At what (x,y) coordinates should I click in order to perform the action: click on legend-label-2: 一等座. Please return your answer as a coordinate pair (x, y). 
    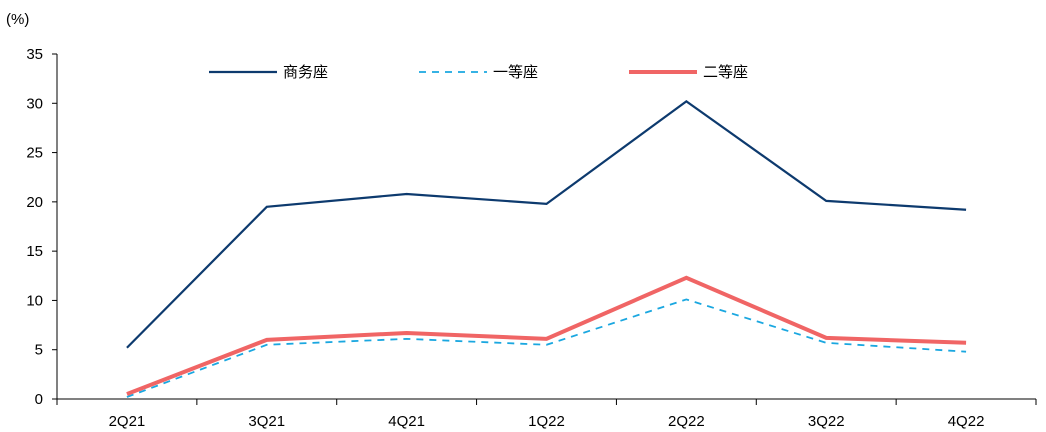
    Looking at the image, I should click on (515, 72).